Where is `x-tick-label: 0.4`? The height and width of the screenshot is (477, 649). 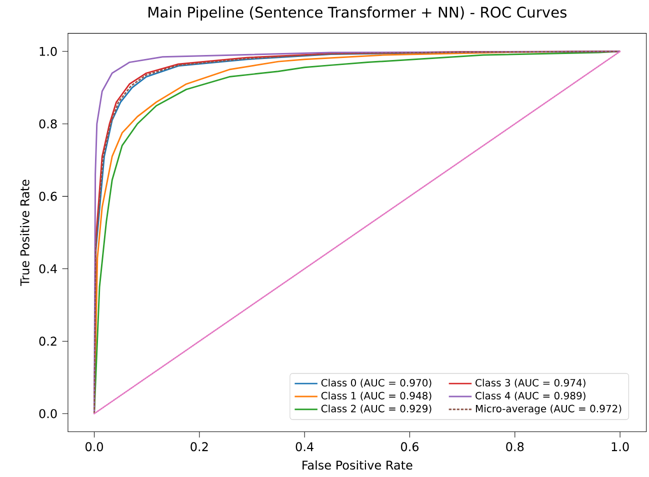 x-tick-label: 0.4 is located at coordinates (305, 447).